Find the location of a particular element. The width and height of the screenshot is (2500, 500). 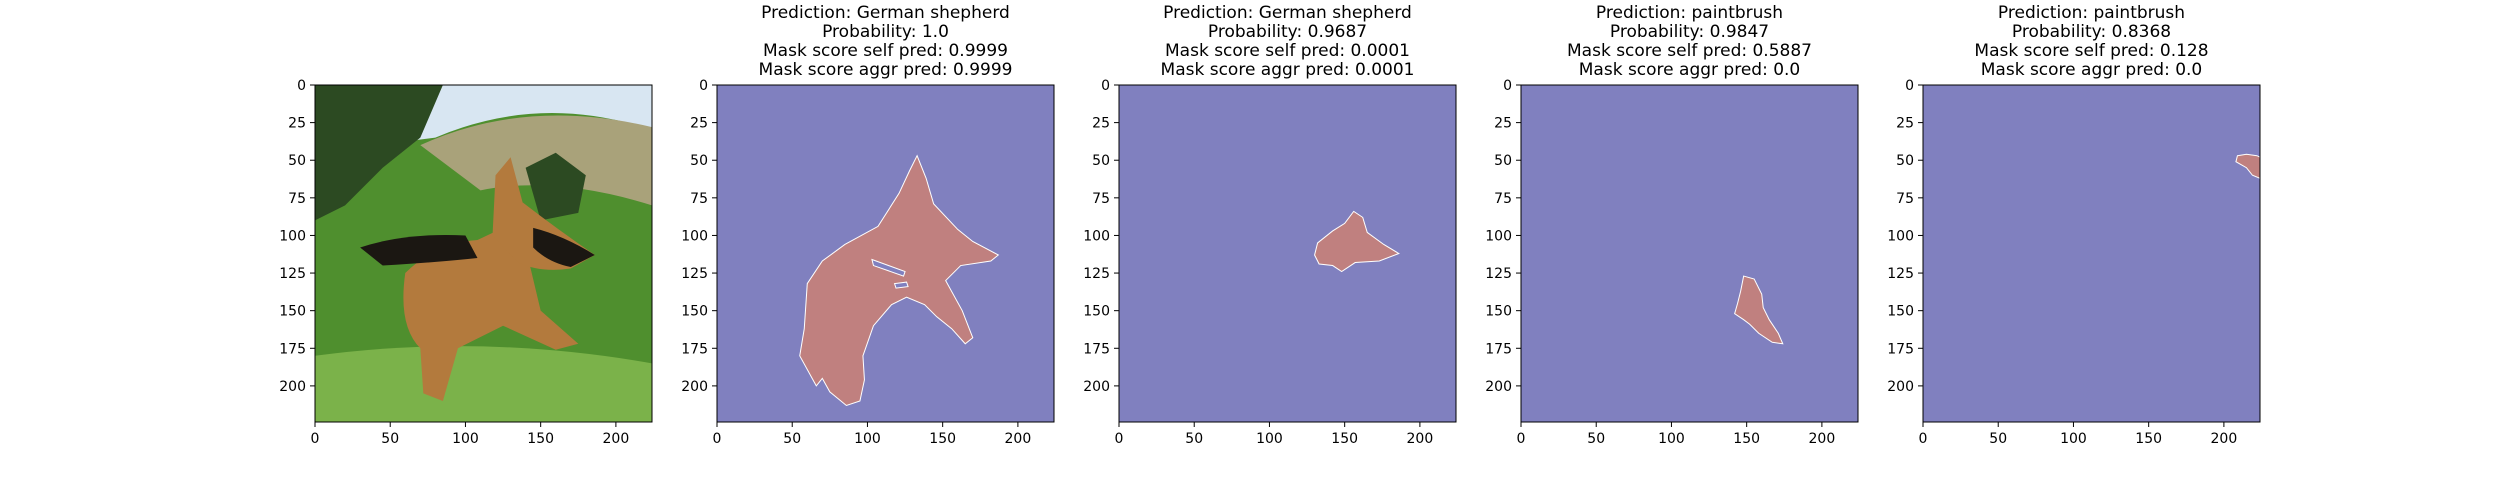

panel-title-line: Mask score aggr pred: 0.0 is located at coordinates (1690, 70).